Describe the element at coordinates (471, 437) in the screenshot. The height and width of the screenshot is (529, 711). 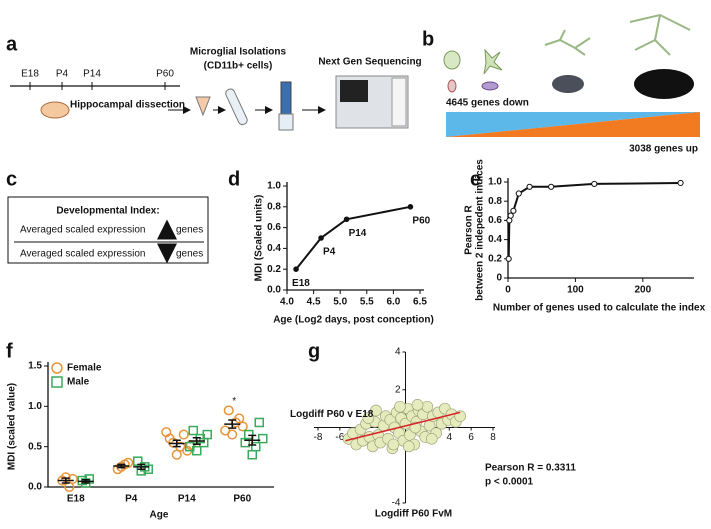
I see `x-tick-label: 6` at that location.